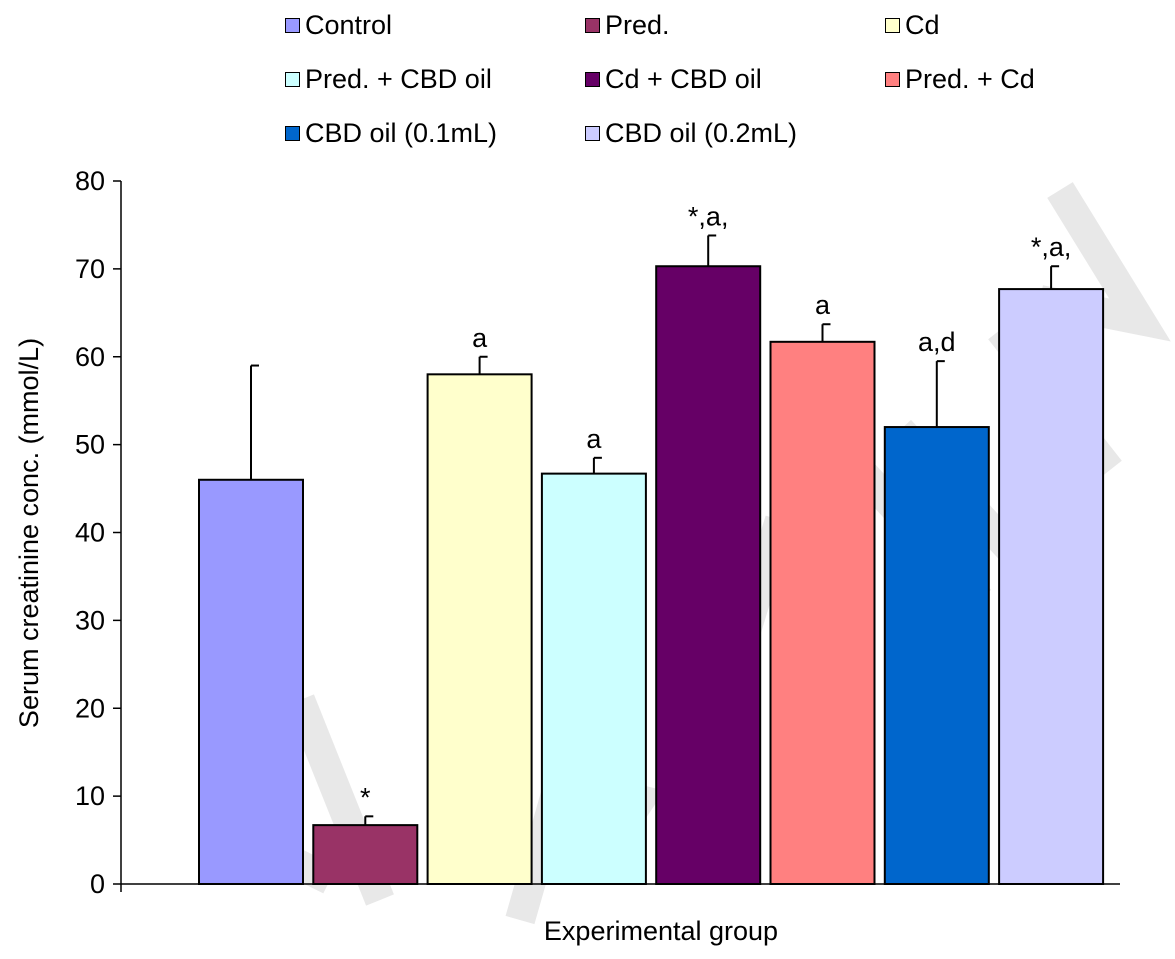 This screenshot has height=959, width=1175. I want to click on legend-label: Cd + CBD oil, so click(683, 79).